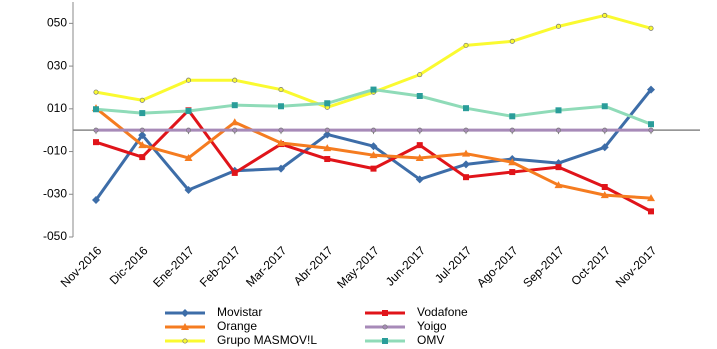 The image size is (717, 349). I want to click on y-tick-label: -010, so click(55, 151).